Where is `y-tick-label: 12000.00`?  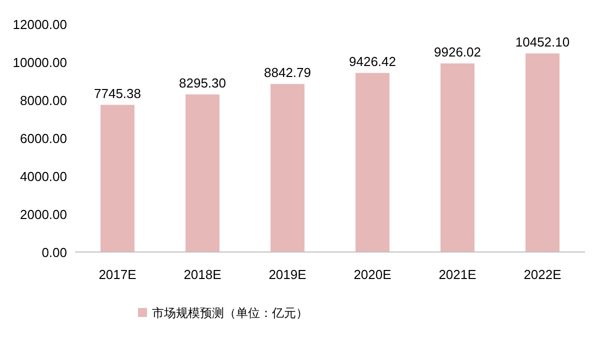
y-tick-label: 12000.00 is located at coordinates (39, 24).